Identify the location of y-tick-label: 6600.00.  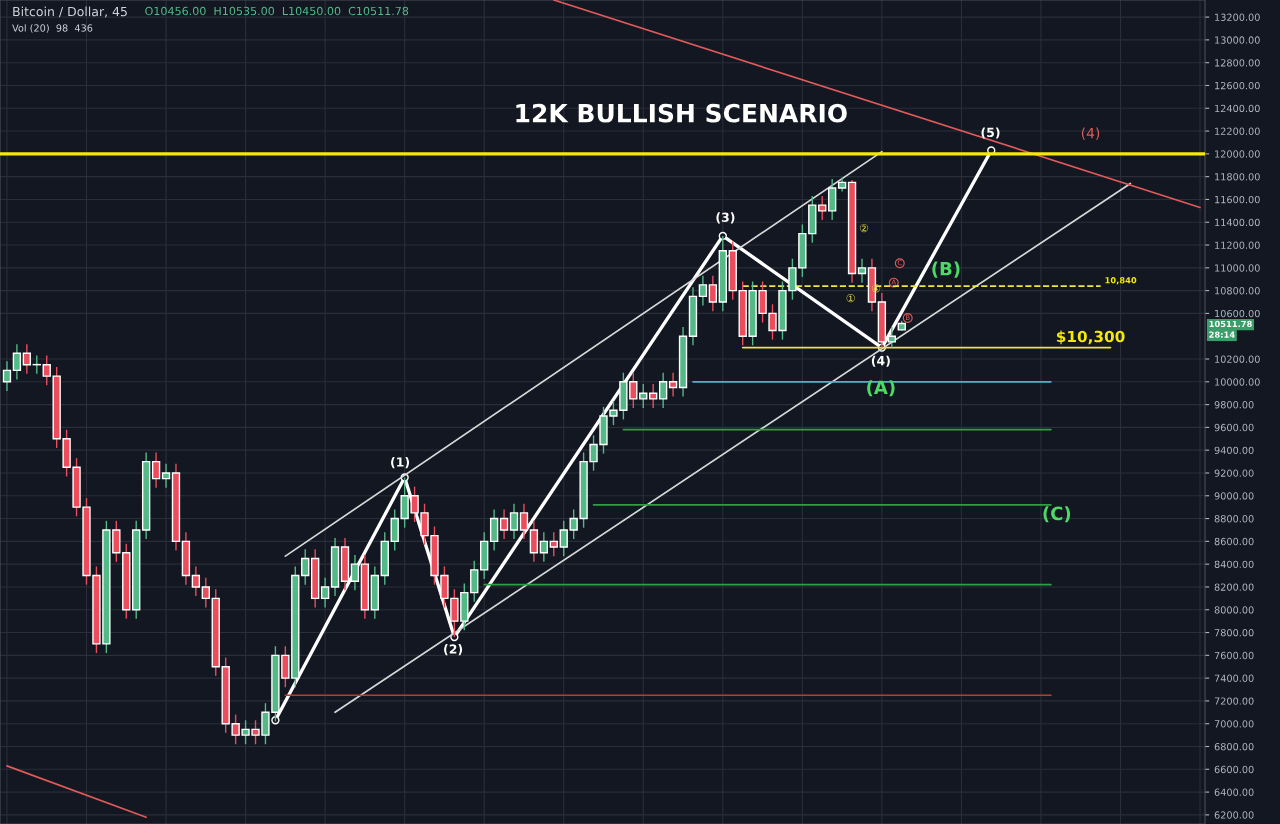
(1234, 769).